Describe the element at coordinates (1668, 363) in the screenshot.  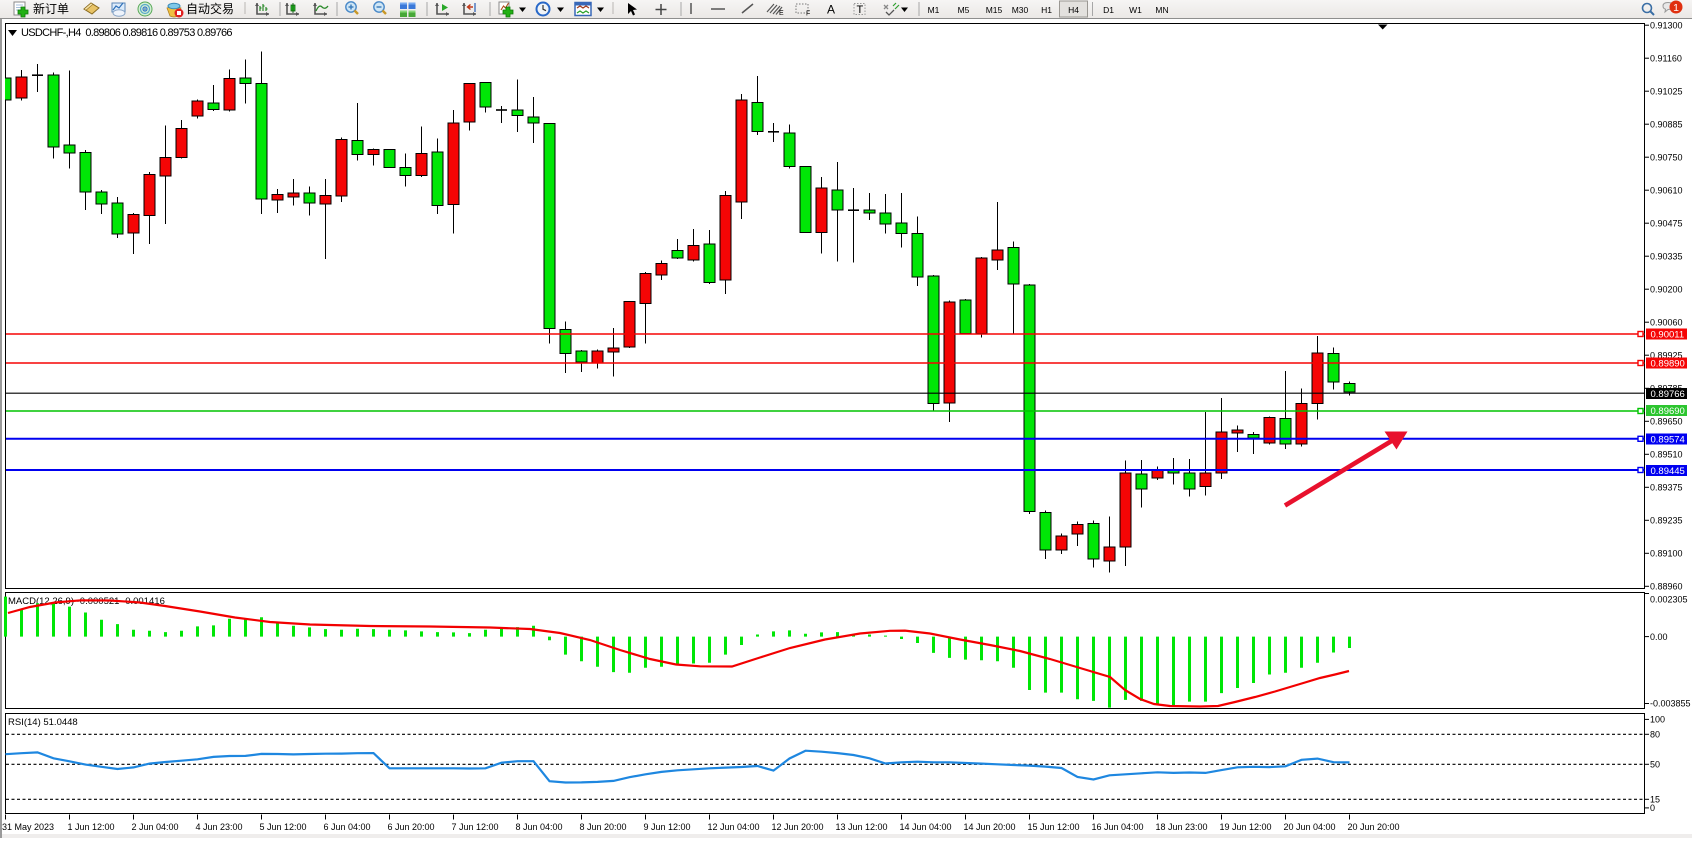
I see `svg-text: 0.89890` at that location.